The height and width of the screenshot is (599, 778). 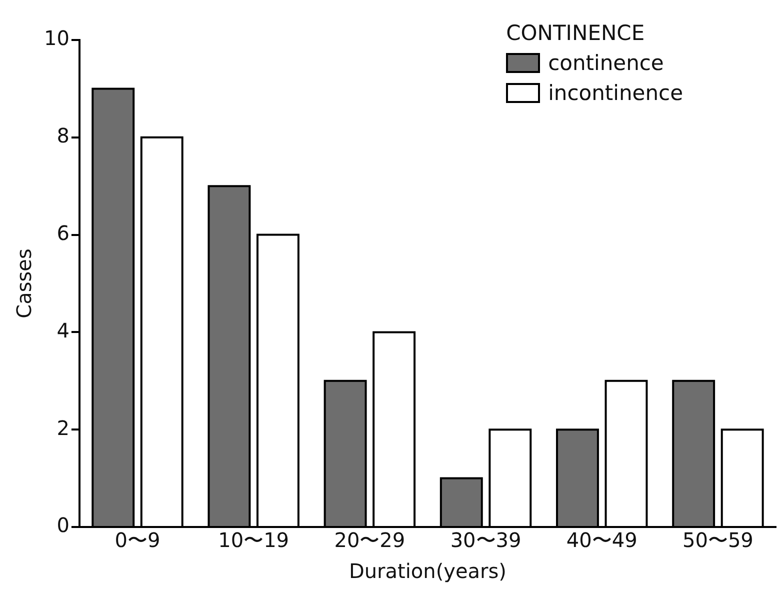 I want to click on x-tick-label: 10〜19, so click(x=254, y=540).